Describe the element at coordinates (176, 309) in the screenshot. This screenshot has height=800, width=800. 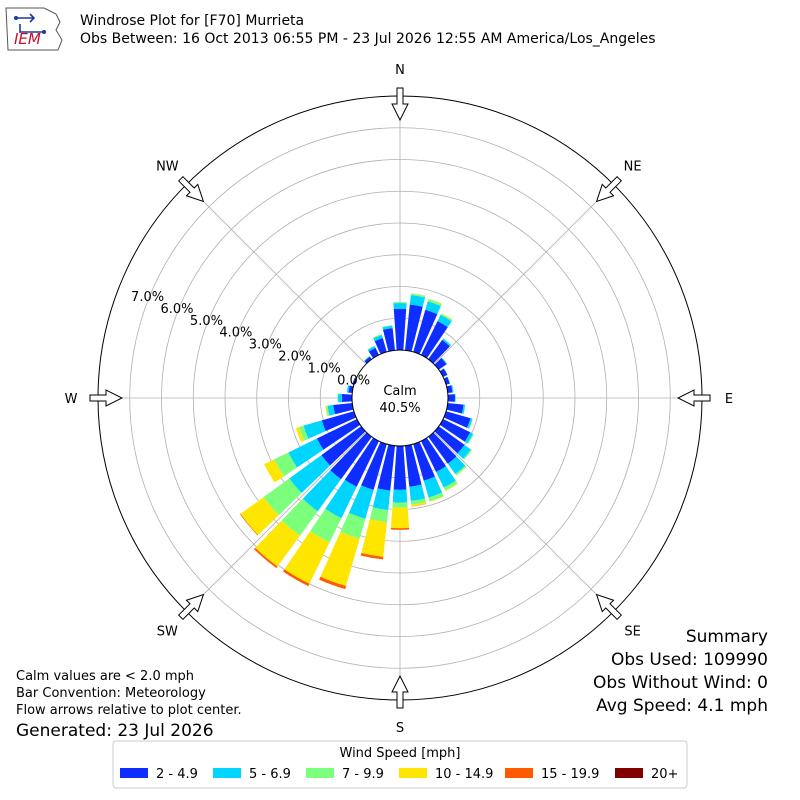
I see `radial-tick-label: 6.0%` at that location.